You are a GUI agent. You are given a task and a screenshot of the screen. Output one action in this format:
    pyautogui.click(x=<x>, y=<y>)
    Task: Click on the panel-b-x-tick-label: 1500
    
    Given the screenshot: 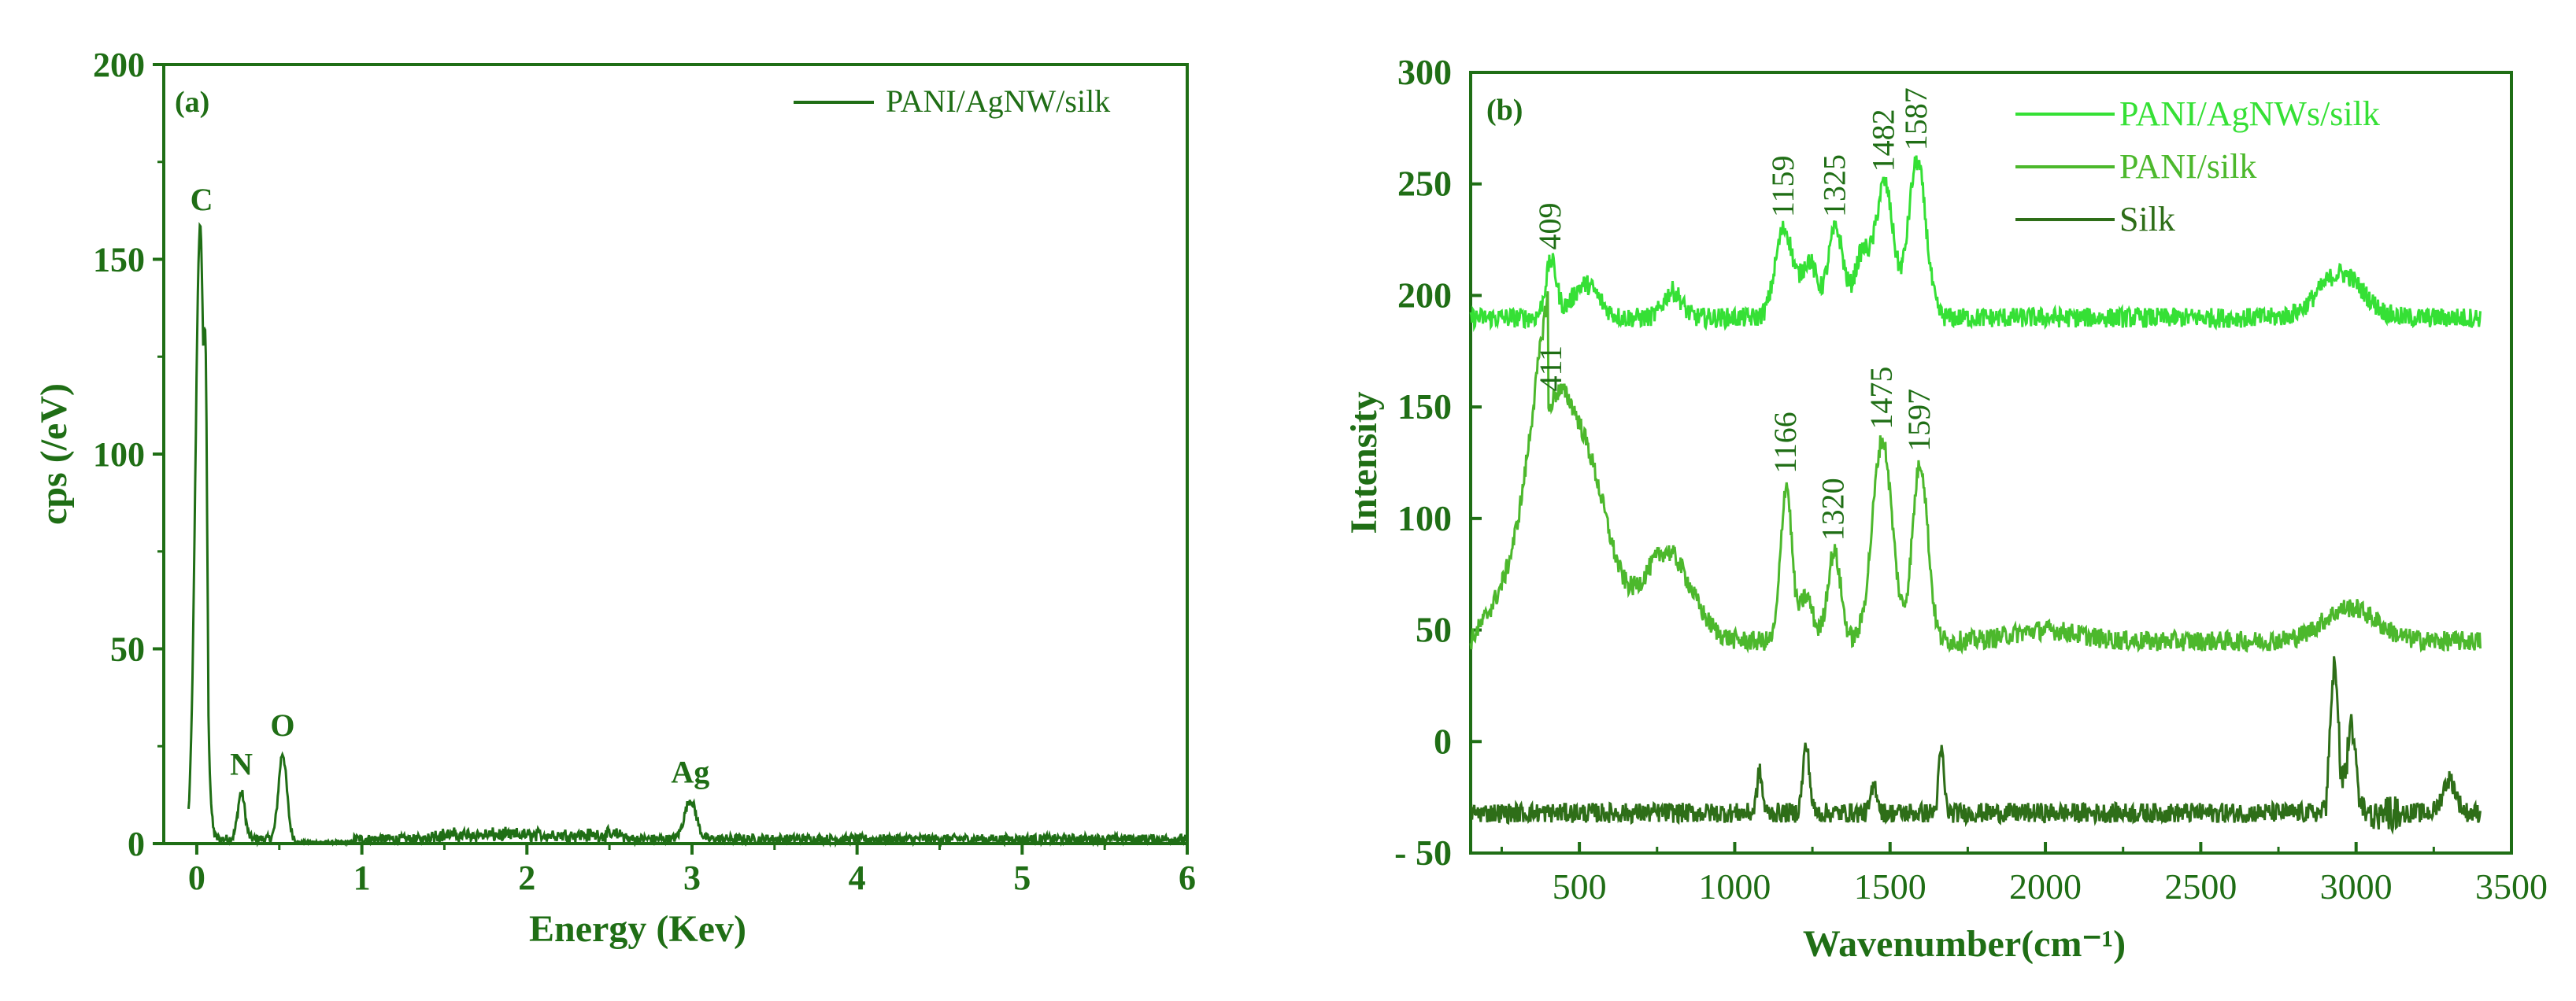 What is the action you would take?
    pyautogui.click(x=1890, y=887)
    